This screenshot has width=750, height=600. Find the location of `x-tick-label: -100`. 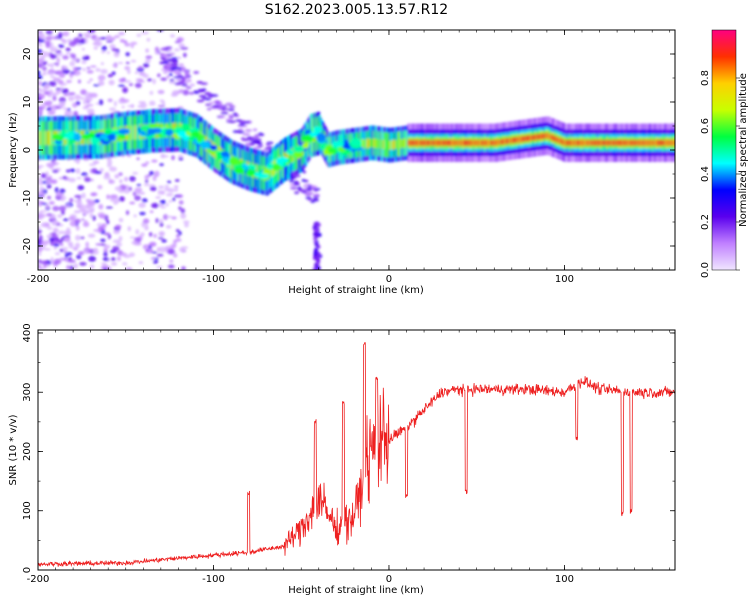

x-tick-label: -100 is located at coordinates (213, 279).